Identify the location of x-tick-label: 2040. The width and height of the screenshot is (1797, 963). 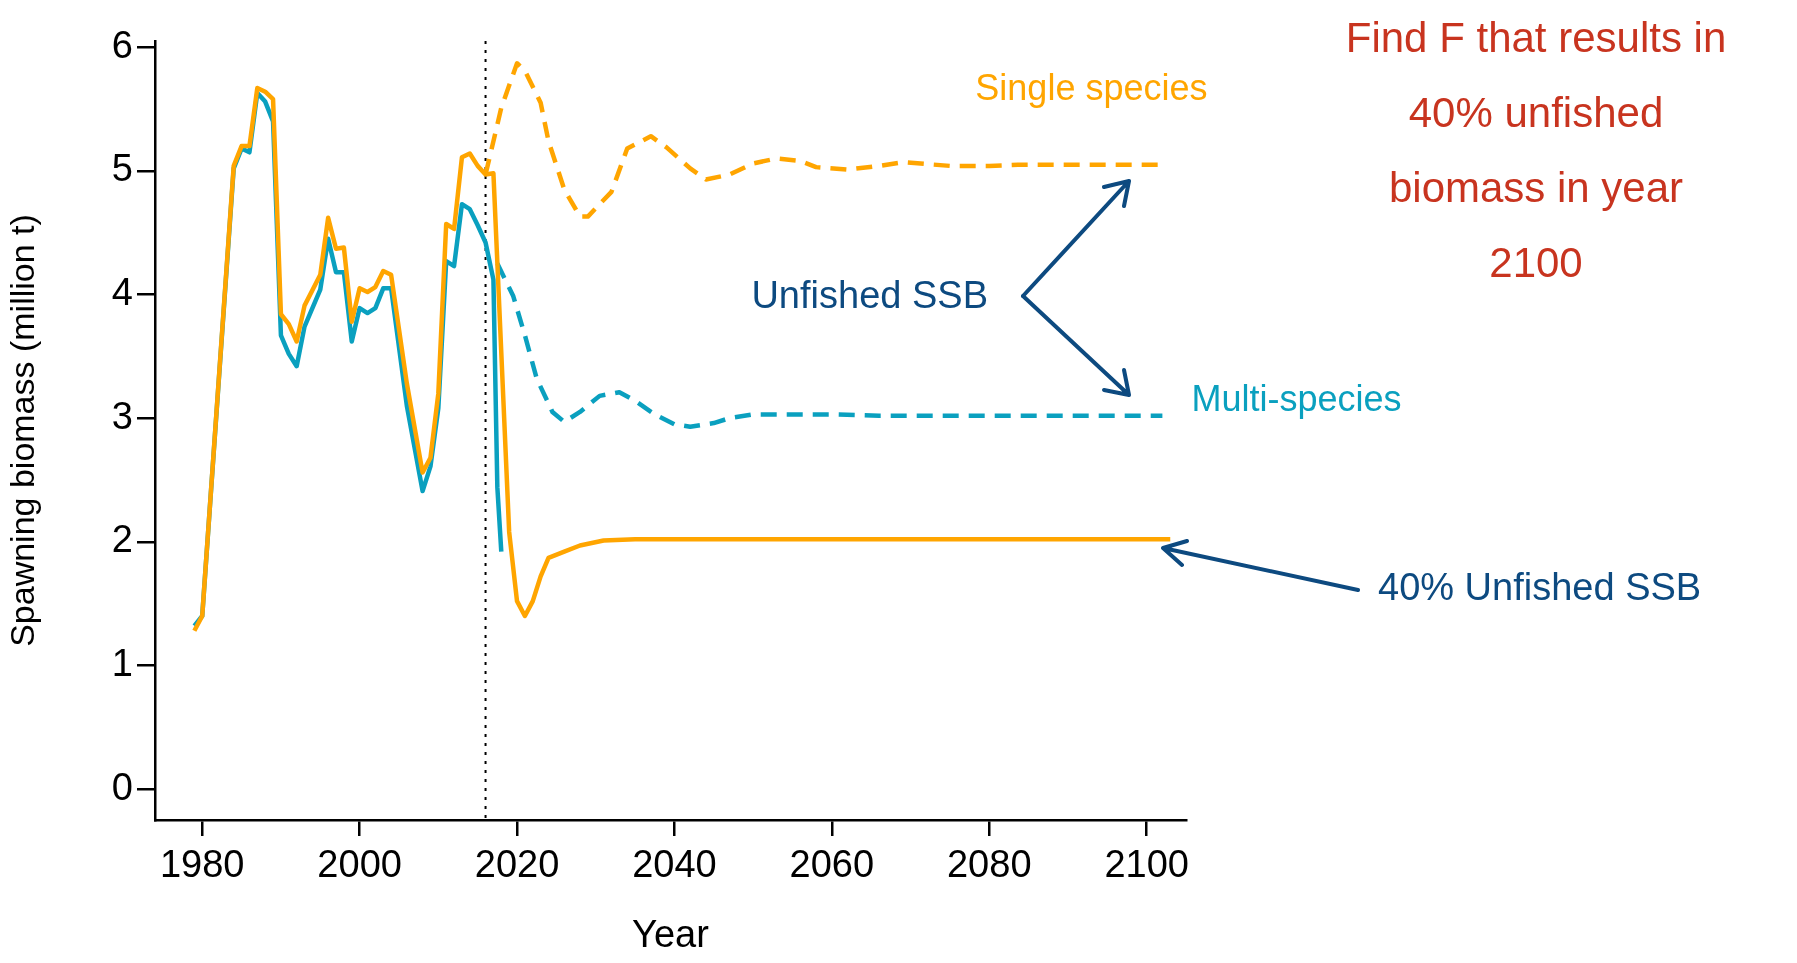
(674, 864).